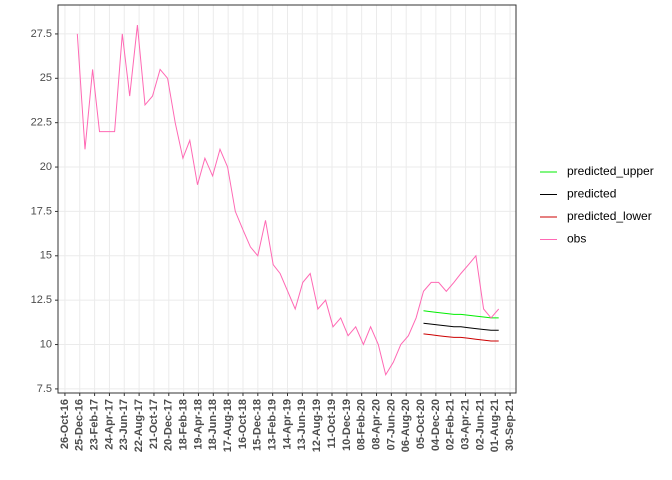 The height and width of the screenshot is (480, 672). What do you see at coordinates (273, 424) in the screenshot?
I see `x-tick-label: 13-Feb-19` at bounding box center [273, 424].